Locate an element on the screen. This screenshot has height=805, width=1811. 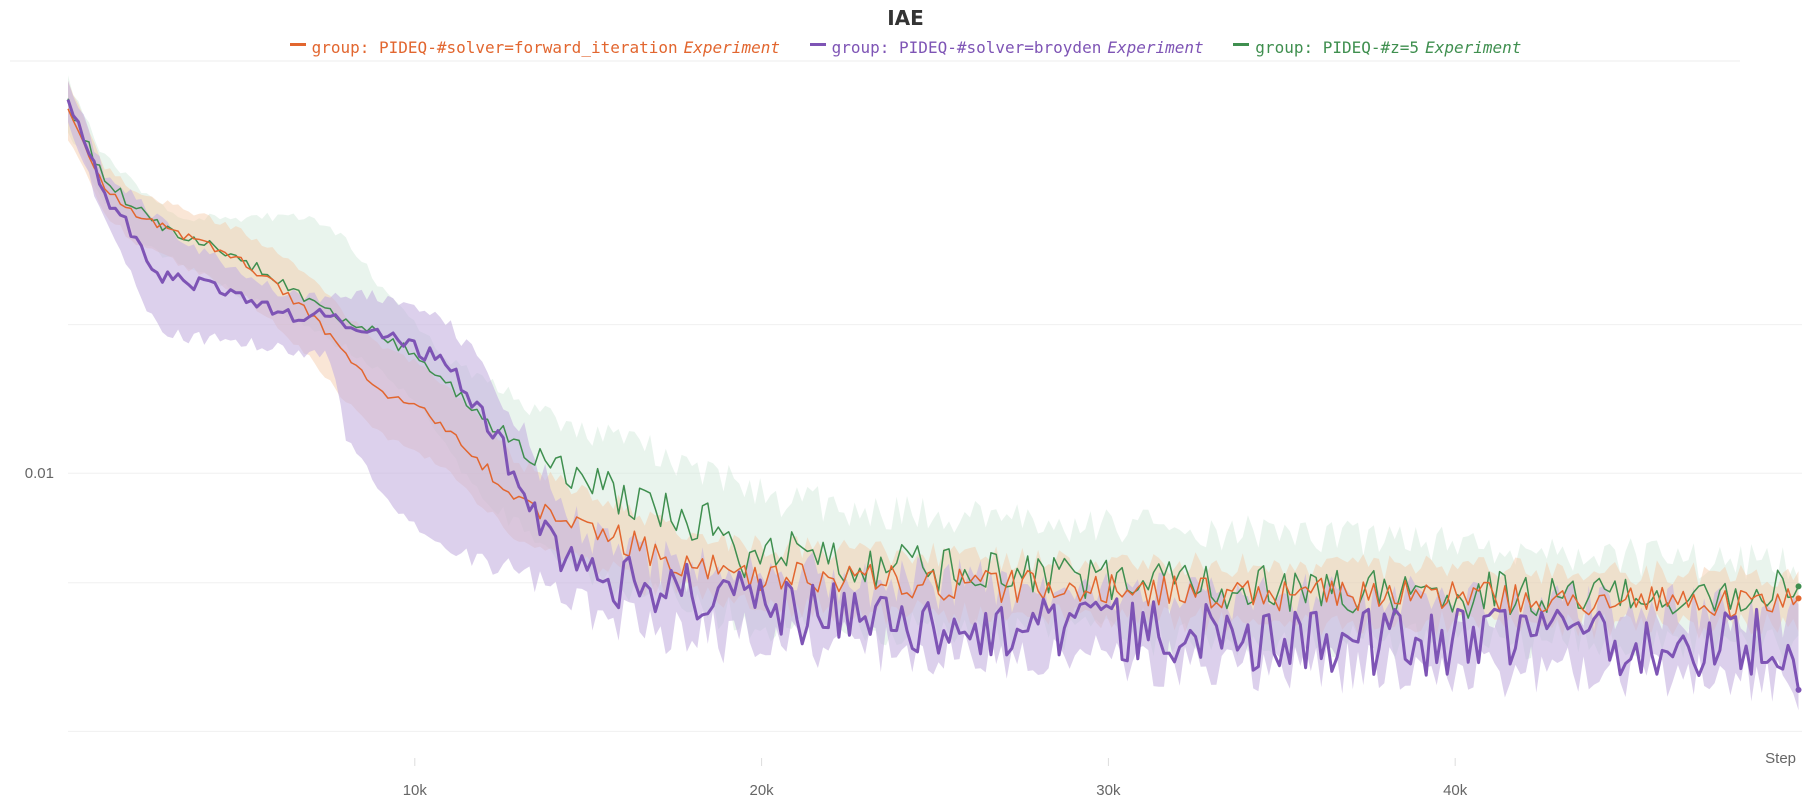
legend-label-forward-iteration: group: PIDEQ-#solver=forward_iteration is located at coordinates (494, 47).